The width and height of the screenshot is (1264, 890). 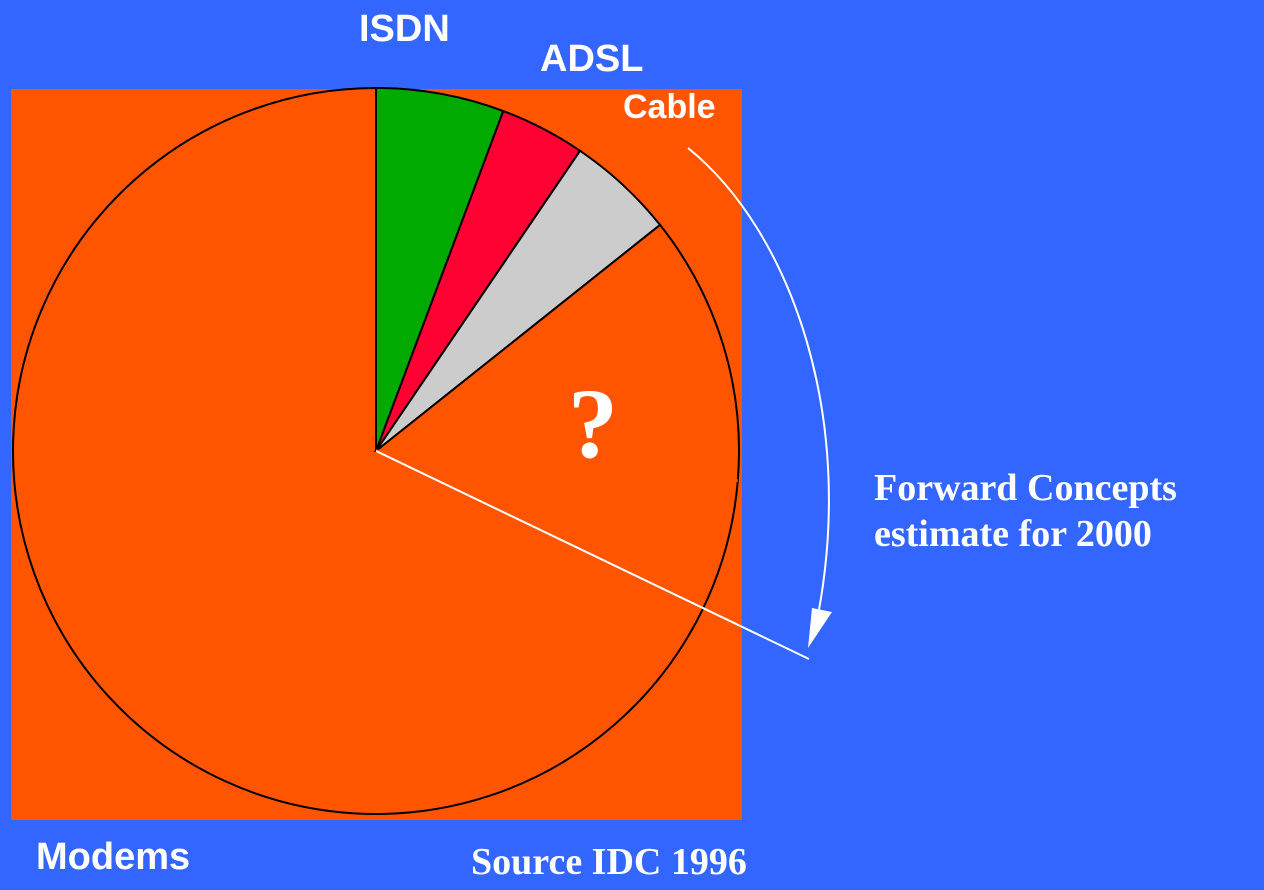 I want to click on pie-slice-unknown, so click(x=556, y=352).